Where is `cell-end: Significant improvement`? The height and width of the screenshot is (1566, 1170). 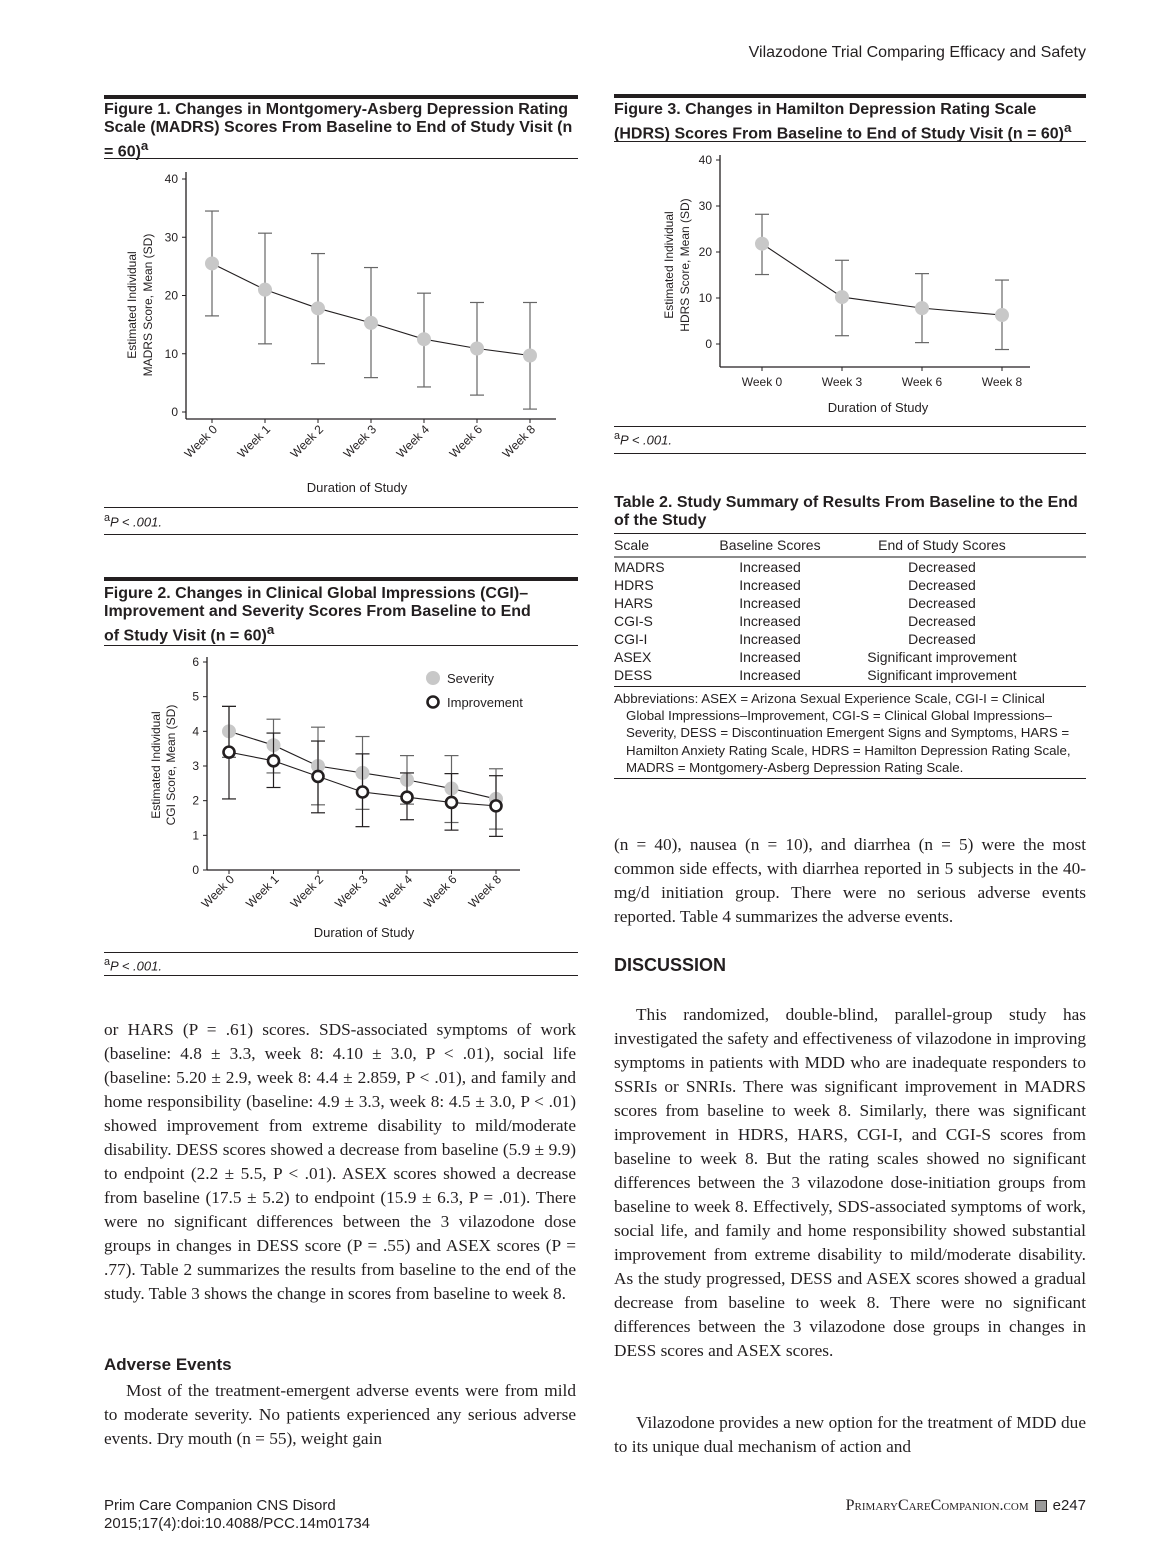
cell-end: Significant improvement is located at coordinates (942, 675).